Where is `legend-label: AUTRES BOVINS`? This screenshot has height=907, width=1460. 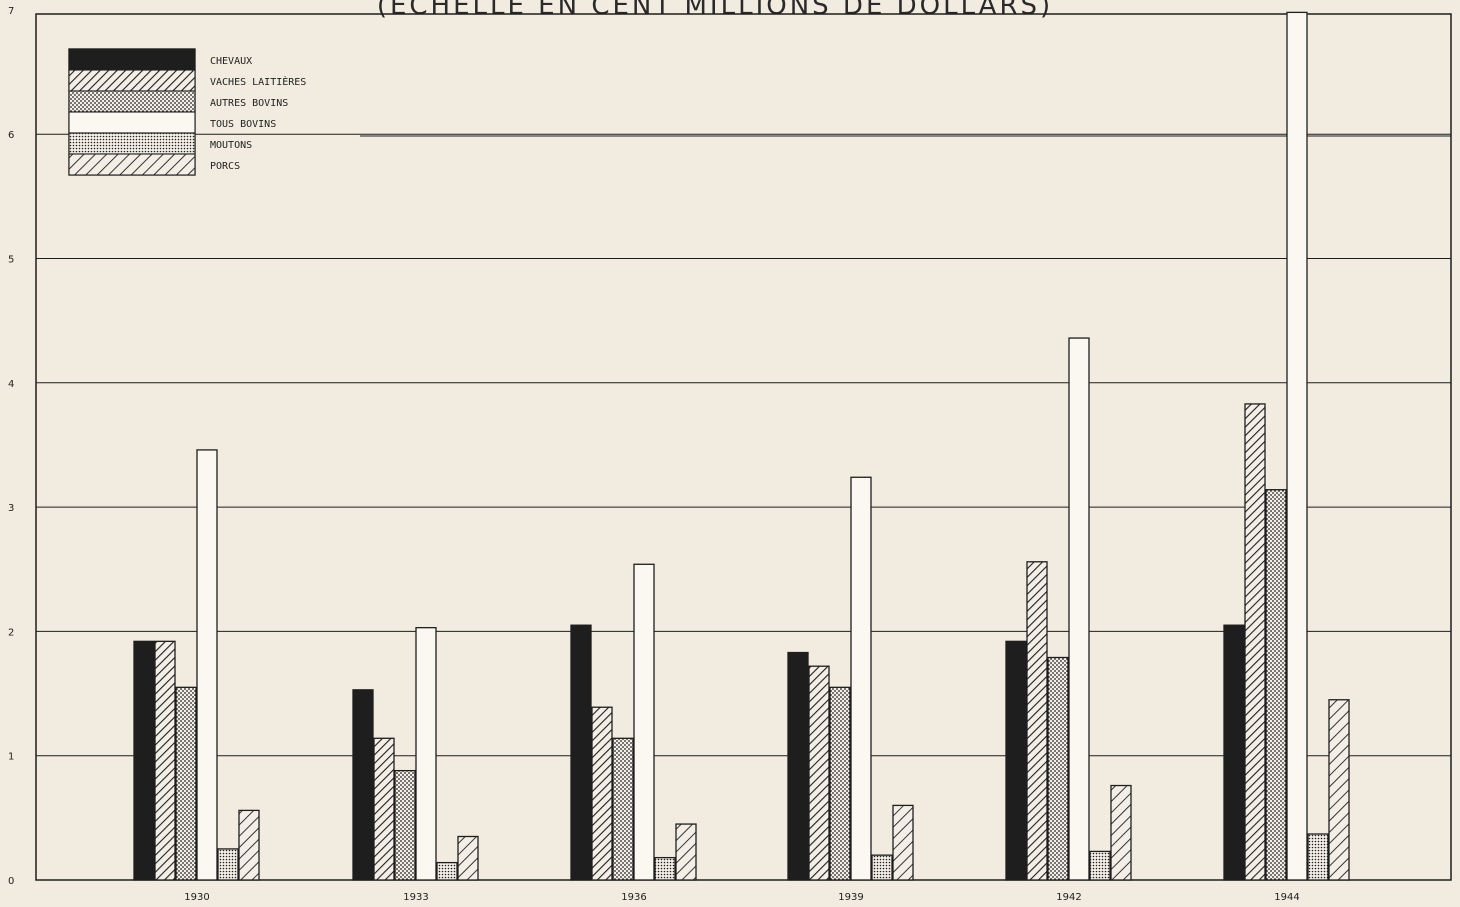 legend-label: AUTRES BOVINS is located at coordinates (249, 103).